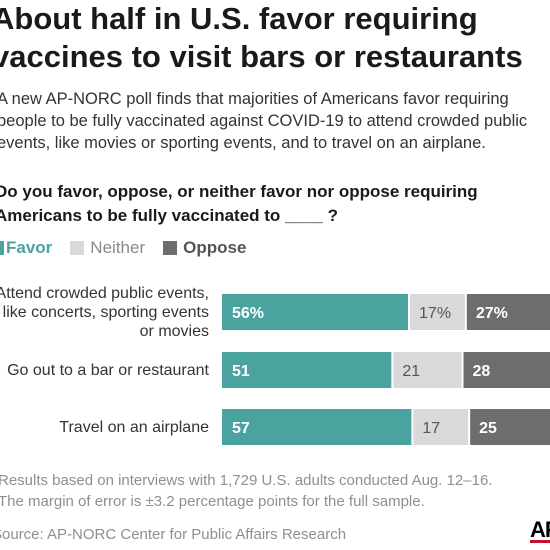  I want to click on legend-label-favor: Favor, so click(29, 247).